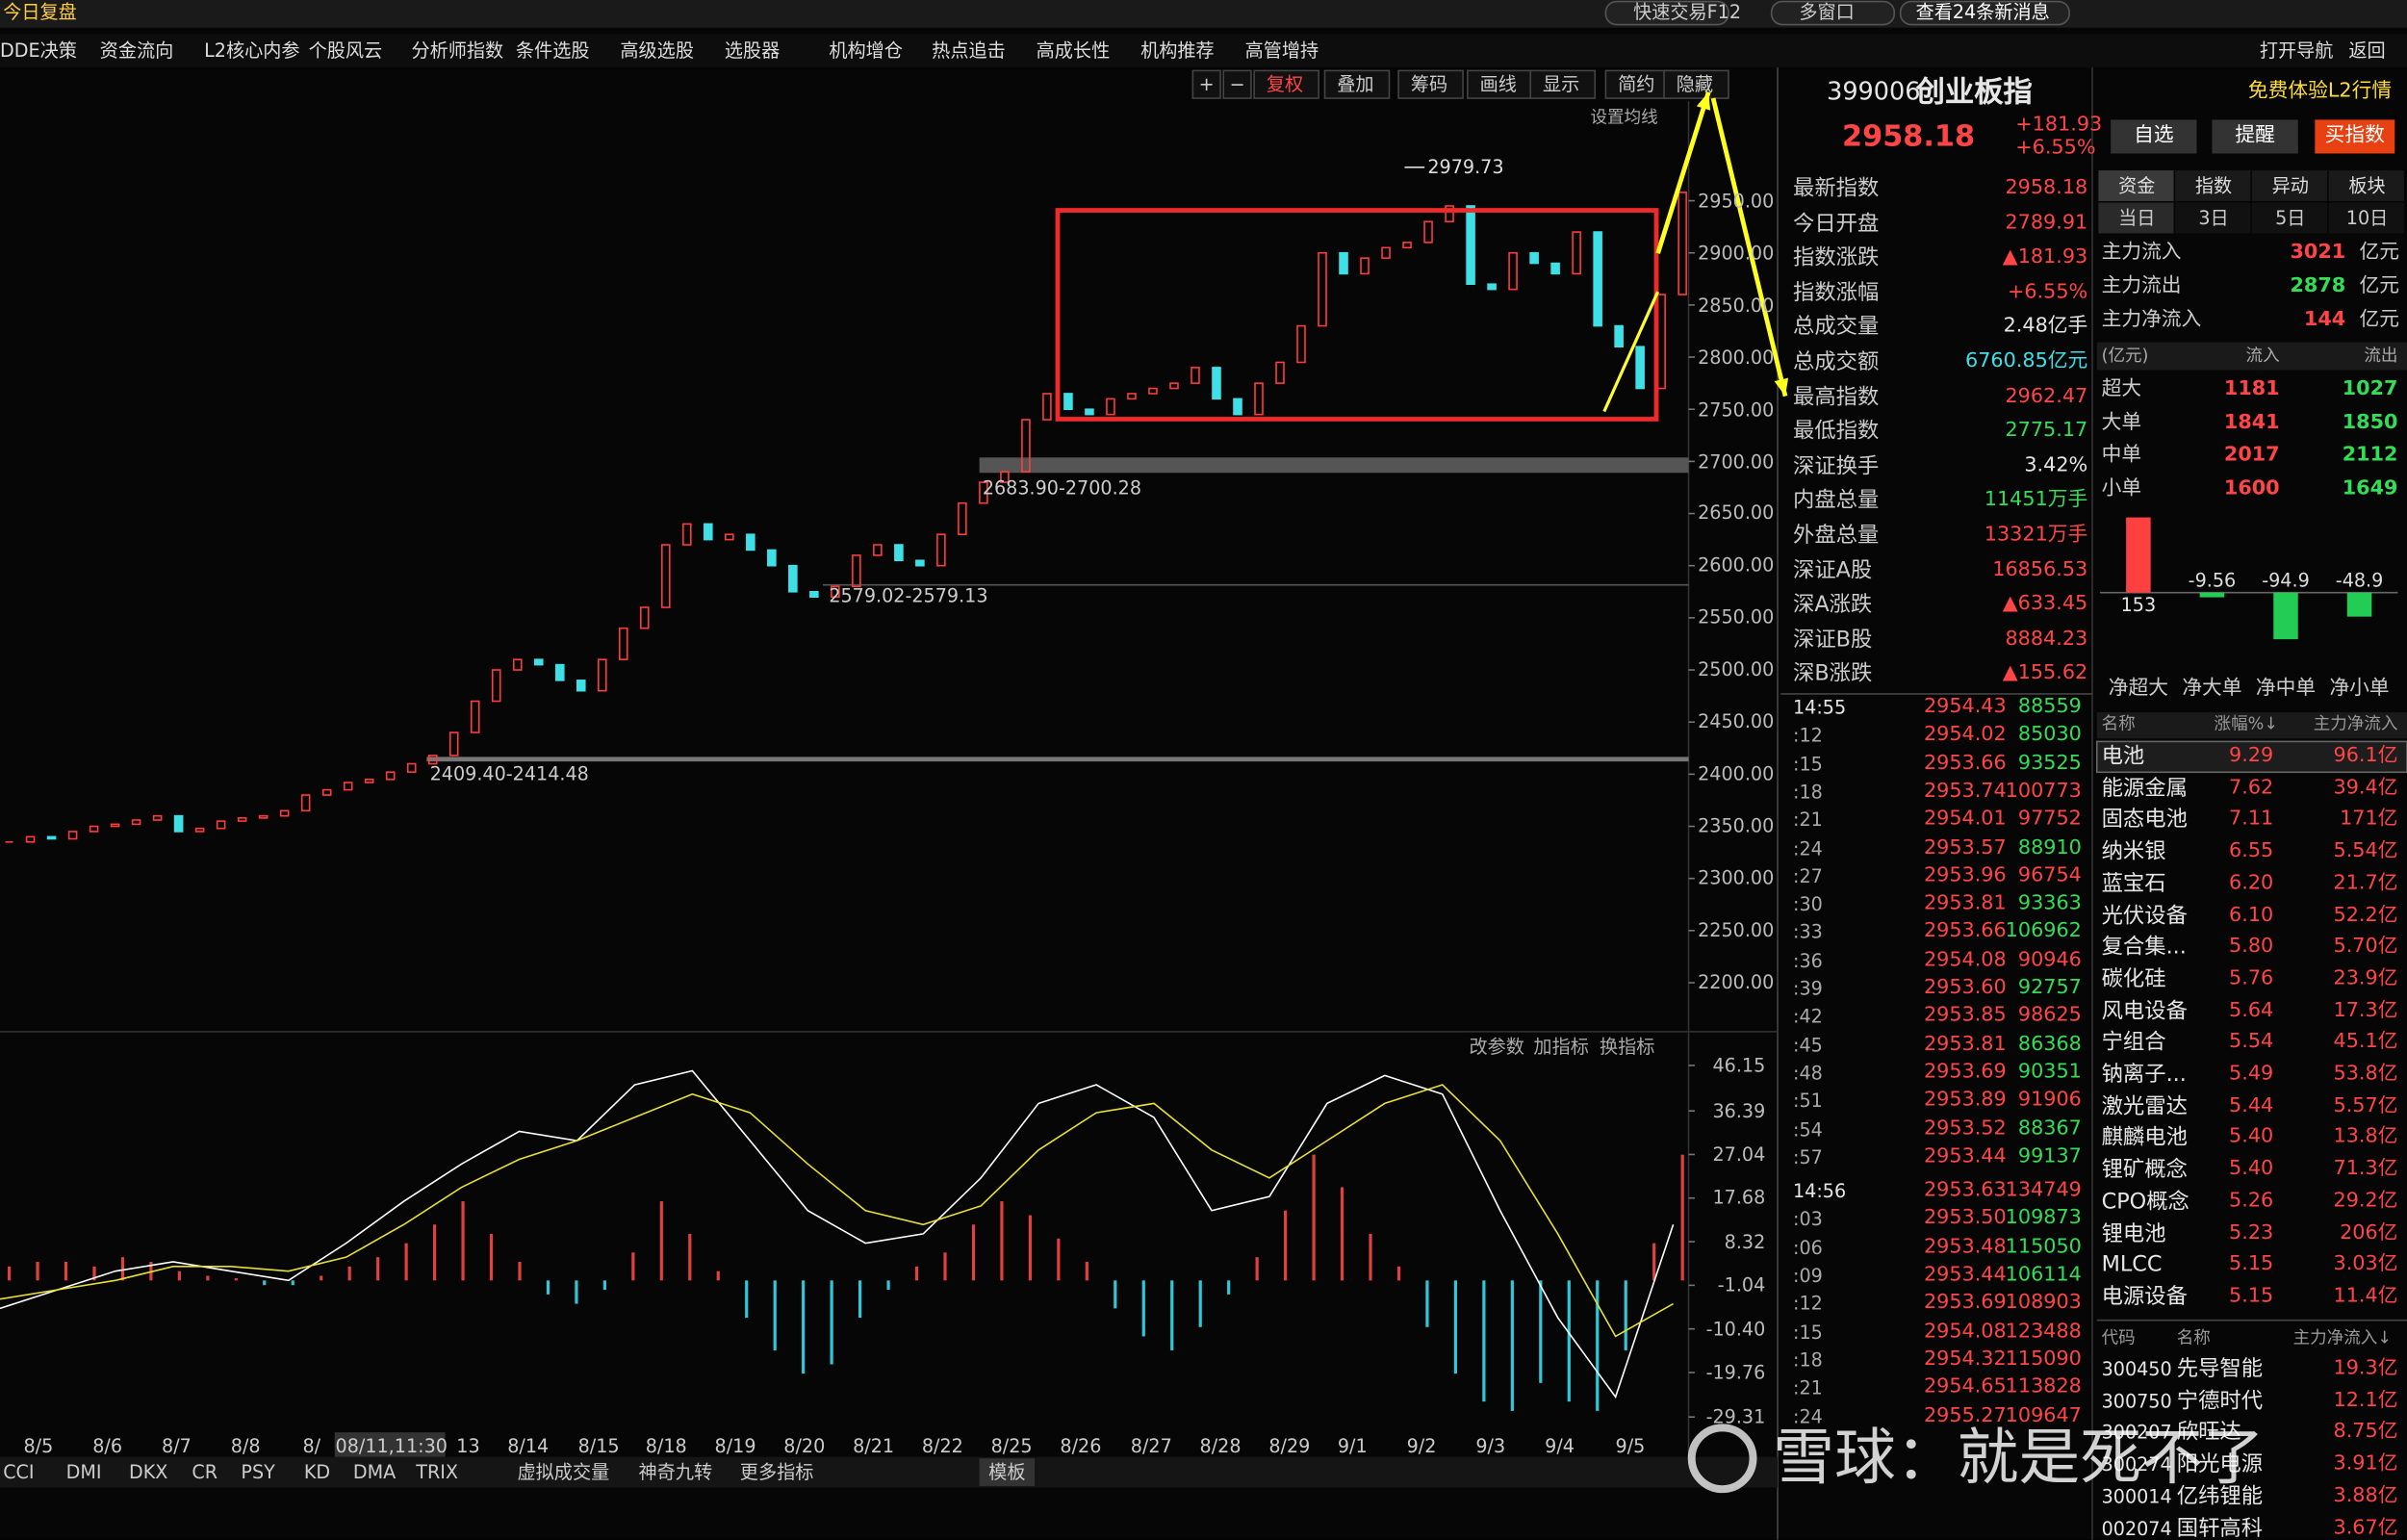 Image resolution: width=2407 pixels, height=1540 pixels. I want to click on indicator-tab: TRIX, so click(437, 1472).